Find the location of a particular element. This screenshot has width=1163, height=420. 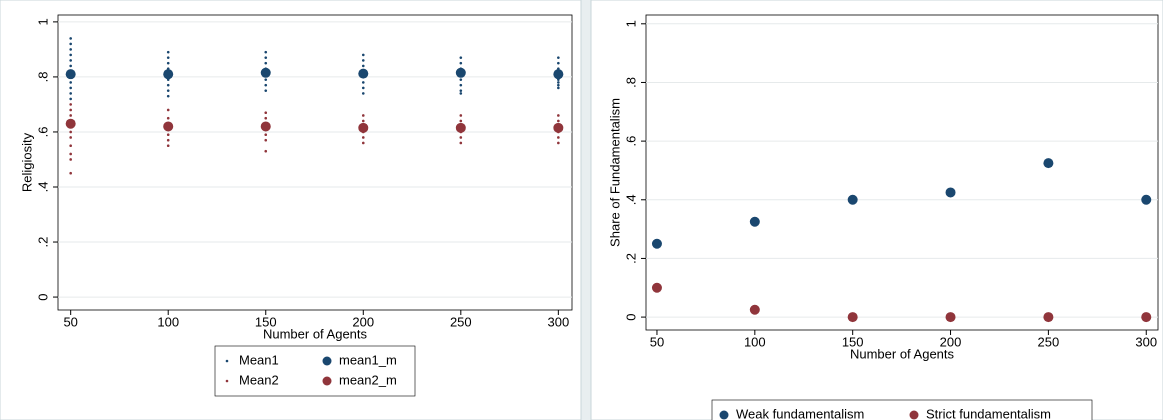

legend-label: Strict fundamentalism is located at coordinates (988, 413).